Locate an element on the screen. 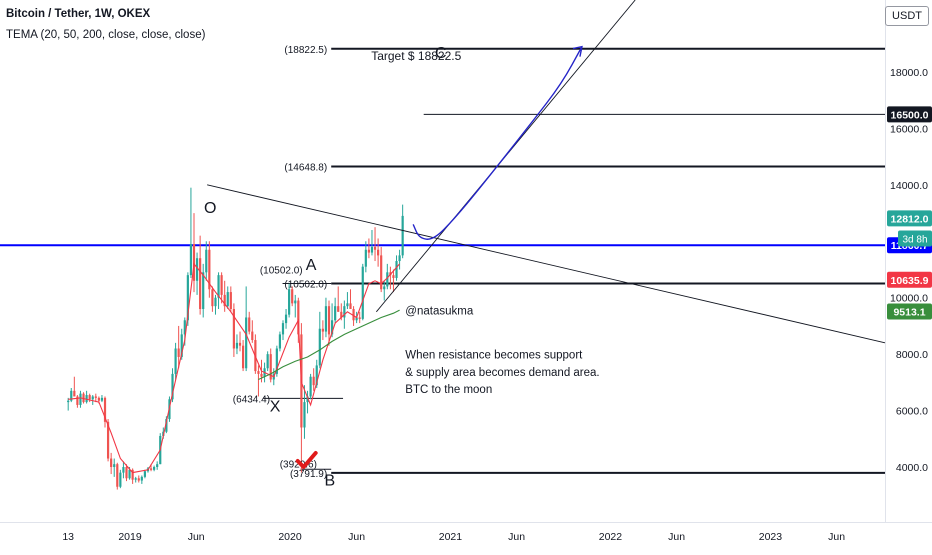 This screenshot has width=932, height=555. pattern-point-x: X is located at coordinates (275, 407).